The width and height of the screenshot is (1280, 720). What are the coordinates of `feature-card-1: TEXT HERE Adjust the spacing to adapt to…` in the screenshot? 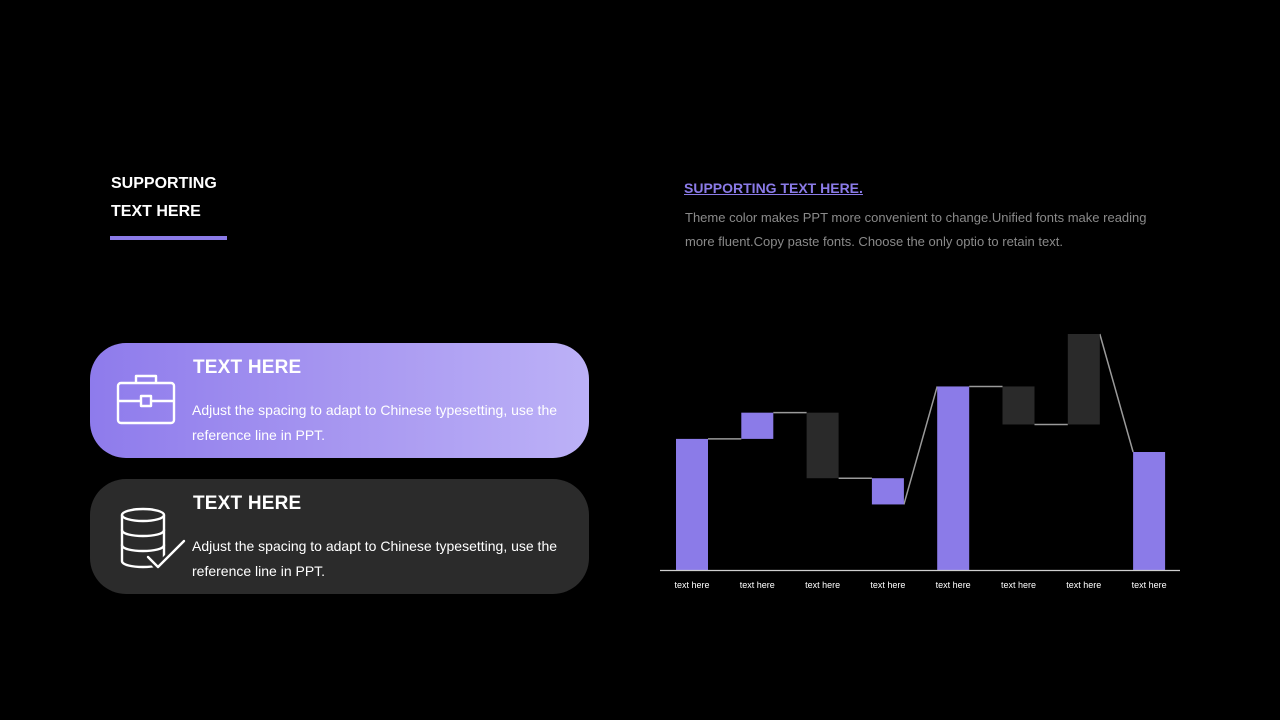 It's located at (339, 400).